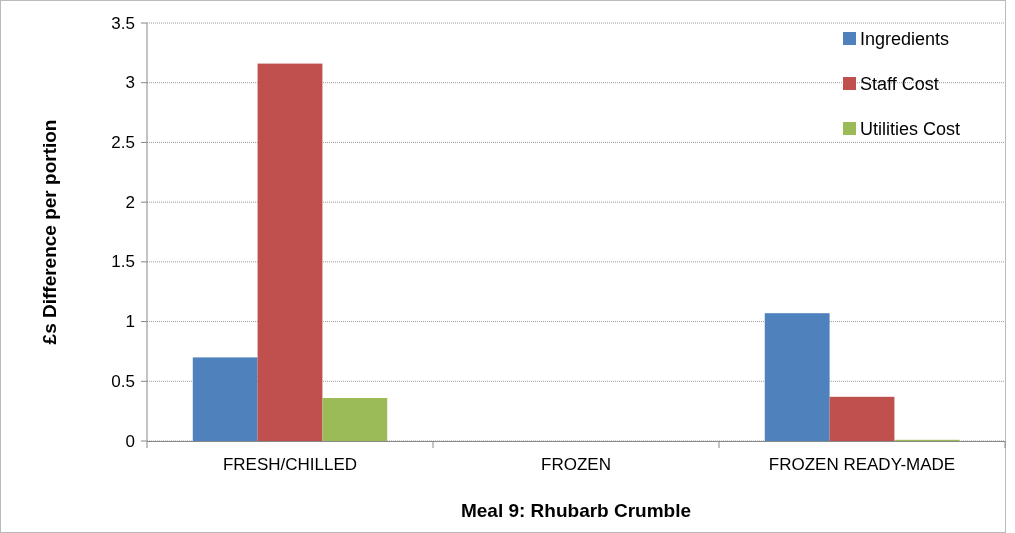  What do you see at coordinates (130, 322) in the screenshot?
I see `y-tick-label: 1` at bounding box center [130, 322].